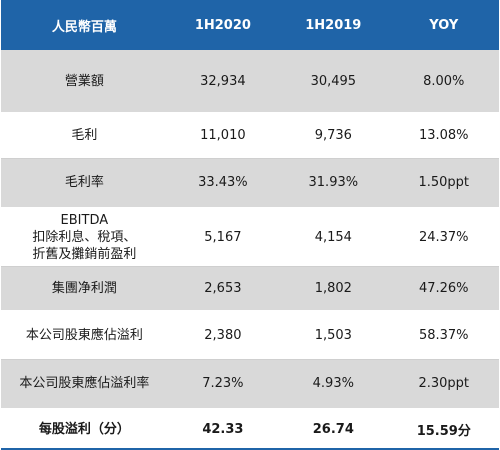  What do you see at coordinates (223, 136) in the screenshot?
I see `value-1h2020: 11,010` at bounding box center [223, 136].